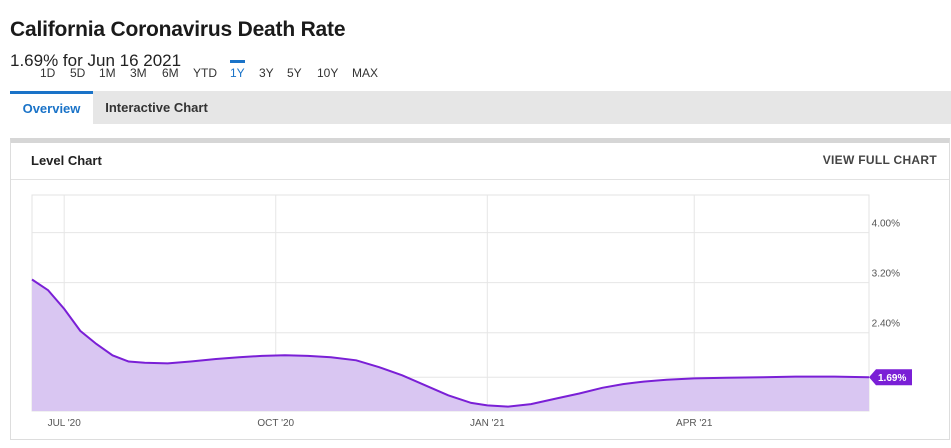 The height and width of the screenshot is (448, 951). What do you see at coordinates (294, 73) in the screenshot?
I see `range-5y: 5Y` at bounding box center [294, 73].